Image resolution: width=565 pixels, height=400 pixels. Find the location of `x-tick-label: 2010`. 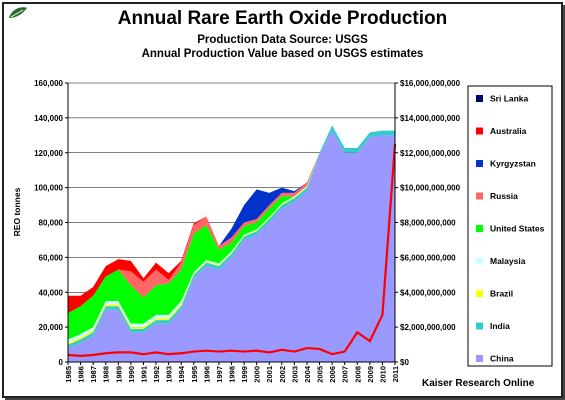

x-tick-label: 2010 is located at coordinates (382, 374).